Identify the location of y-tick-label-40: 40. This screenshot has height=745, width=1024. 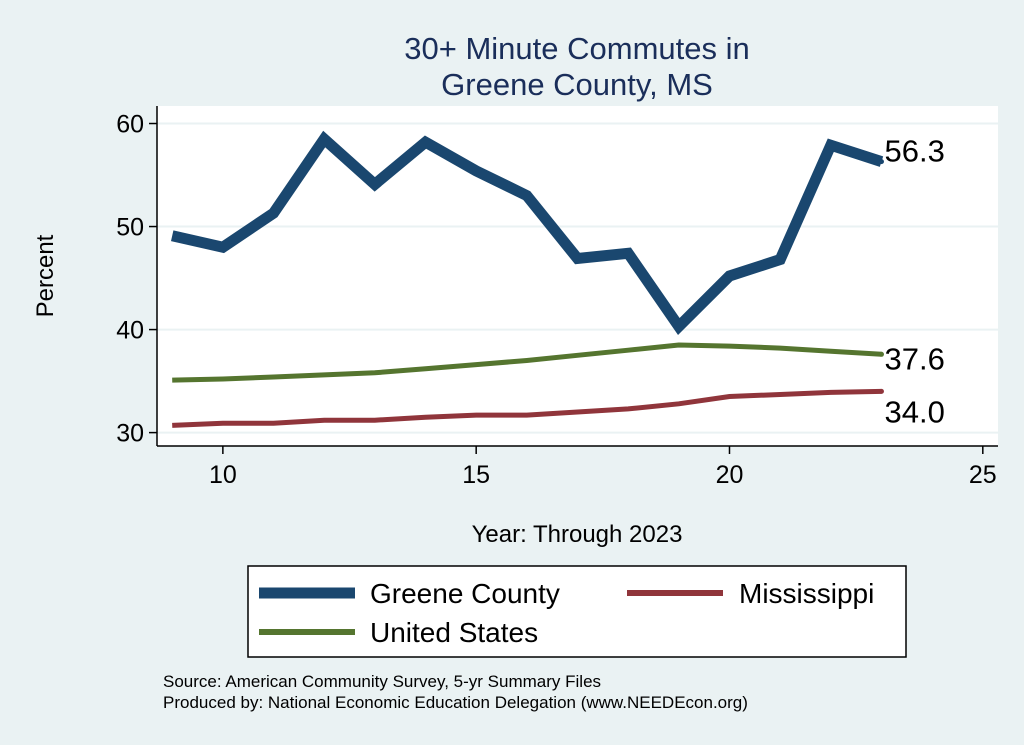
(130, 331).